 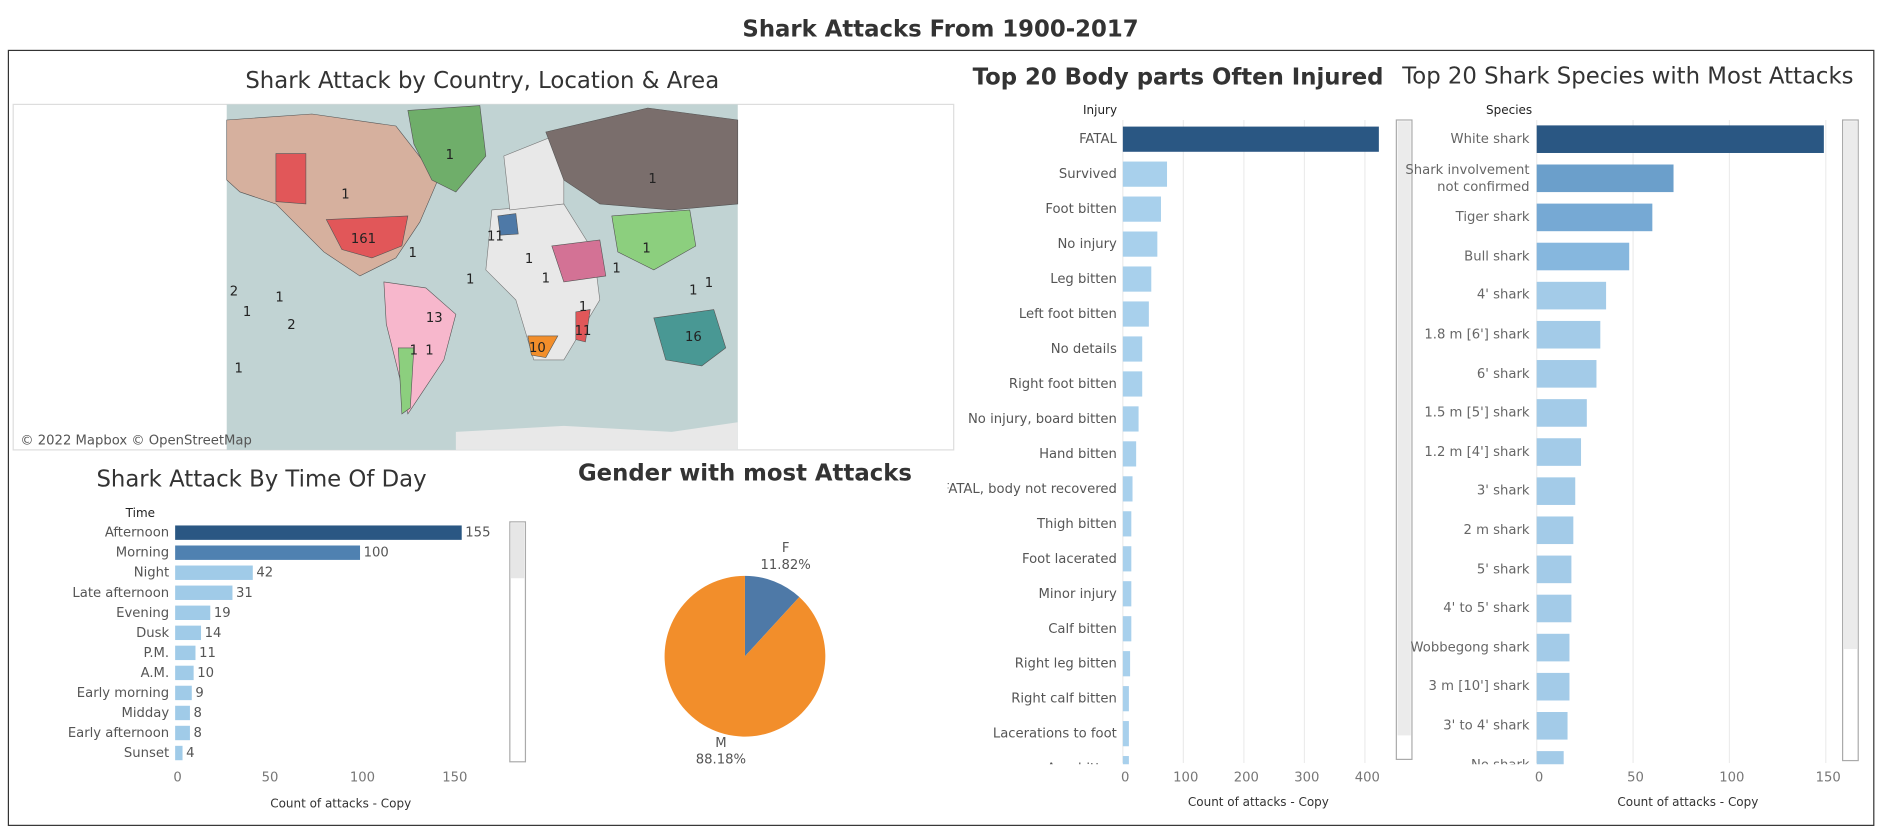 I want to click on category-label: 6' shark, so click(x=1503, y=373).